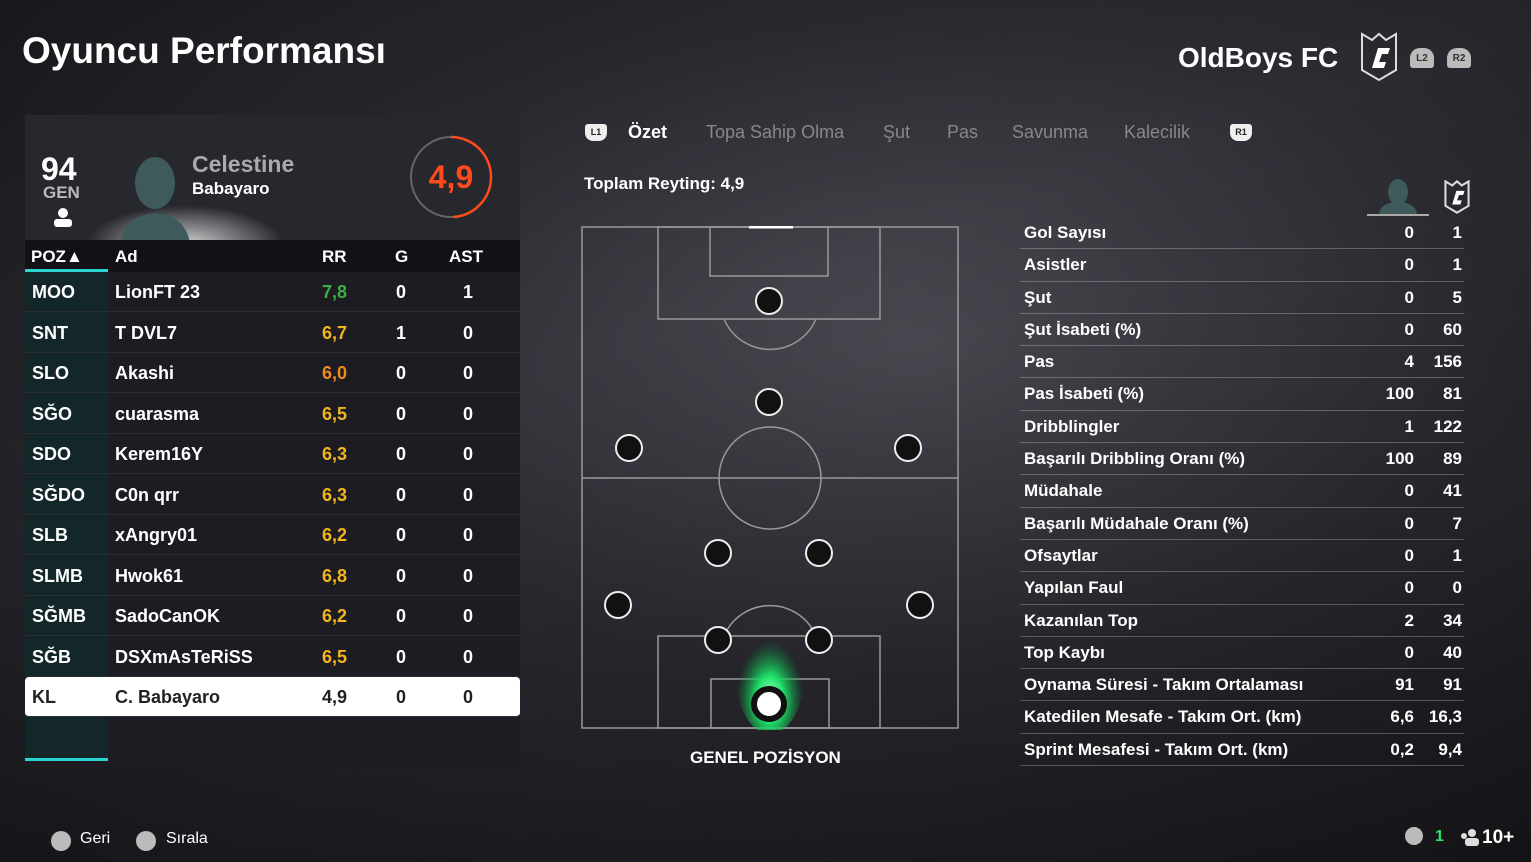 The image size is (1531, 862). I want to click on circle-button-icon, so click(61, 841).